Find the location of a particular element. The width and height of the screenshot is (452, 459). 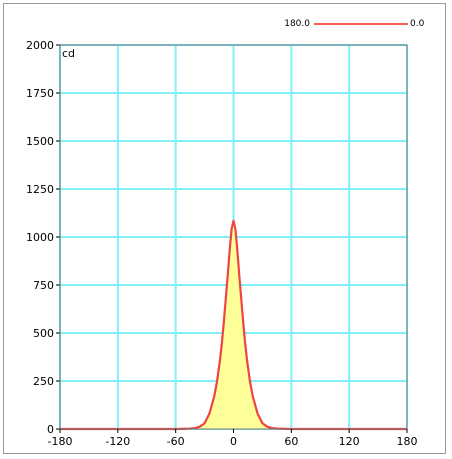

legend-left-label: 180.0 is located at coordinates (297, 24).